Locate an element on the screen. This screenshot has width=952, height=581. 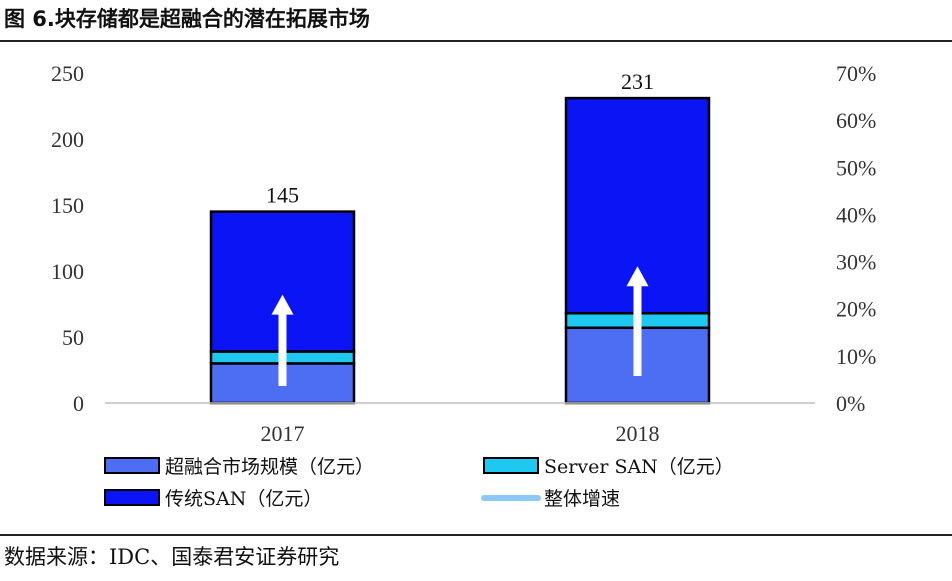
legend-label: 超融合市场规模（亿元） is located at coordinates (269, 467).